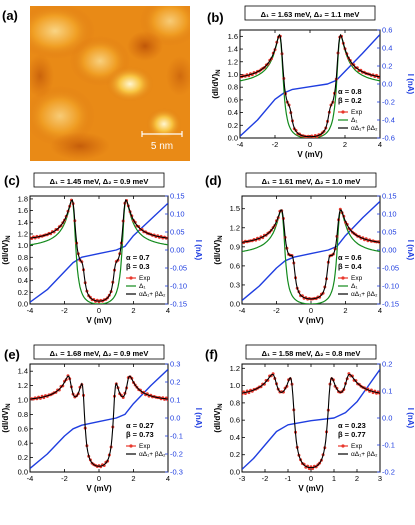 The image size is (415, 525). Describe the element at coordinates (388, 120) in the screenshot. I see `y2-tick-label: -0.4` at that location.